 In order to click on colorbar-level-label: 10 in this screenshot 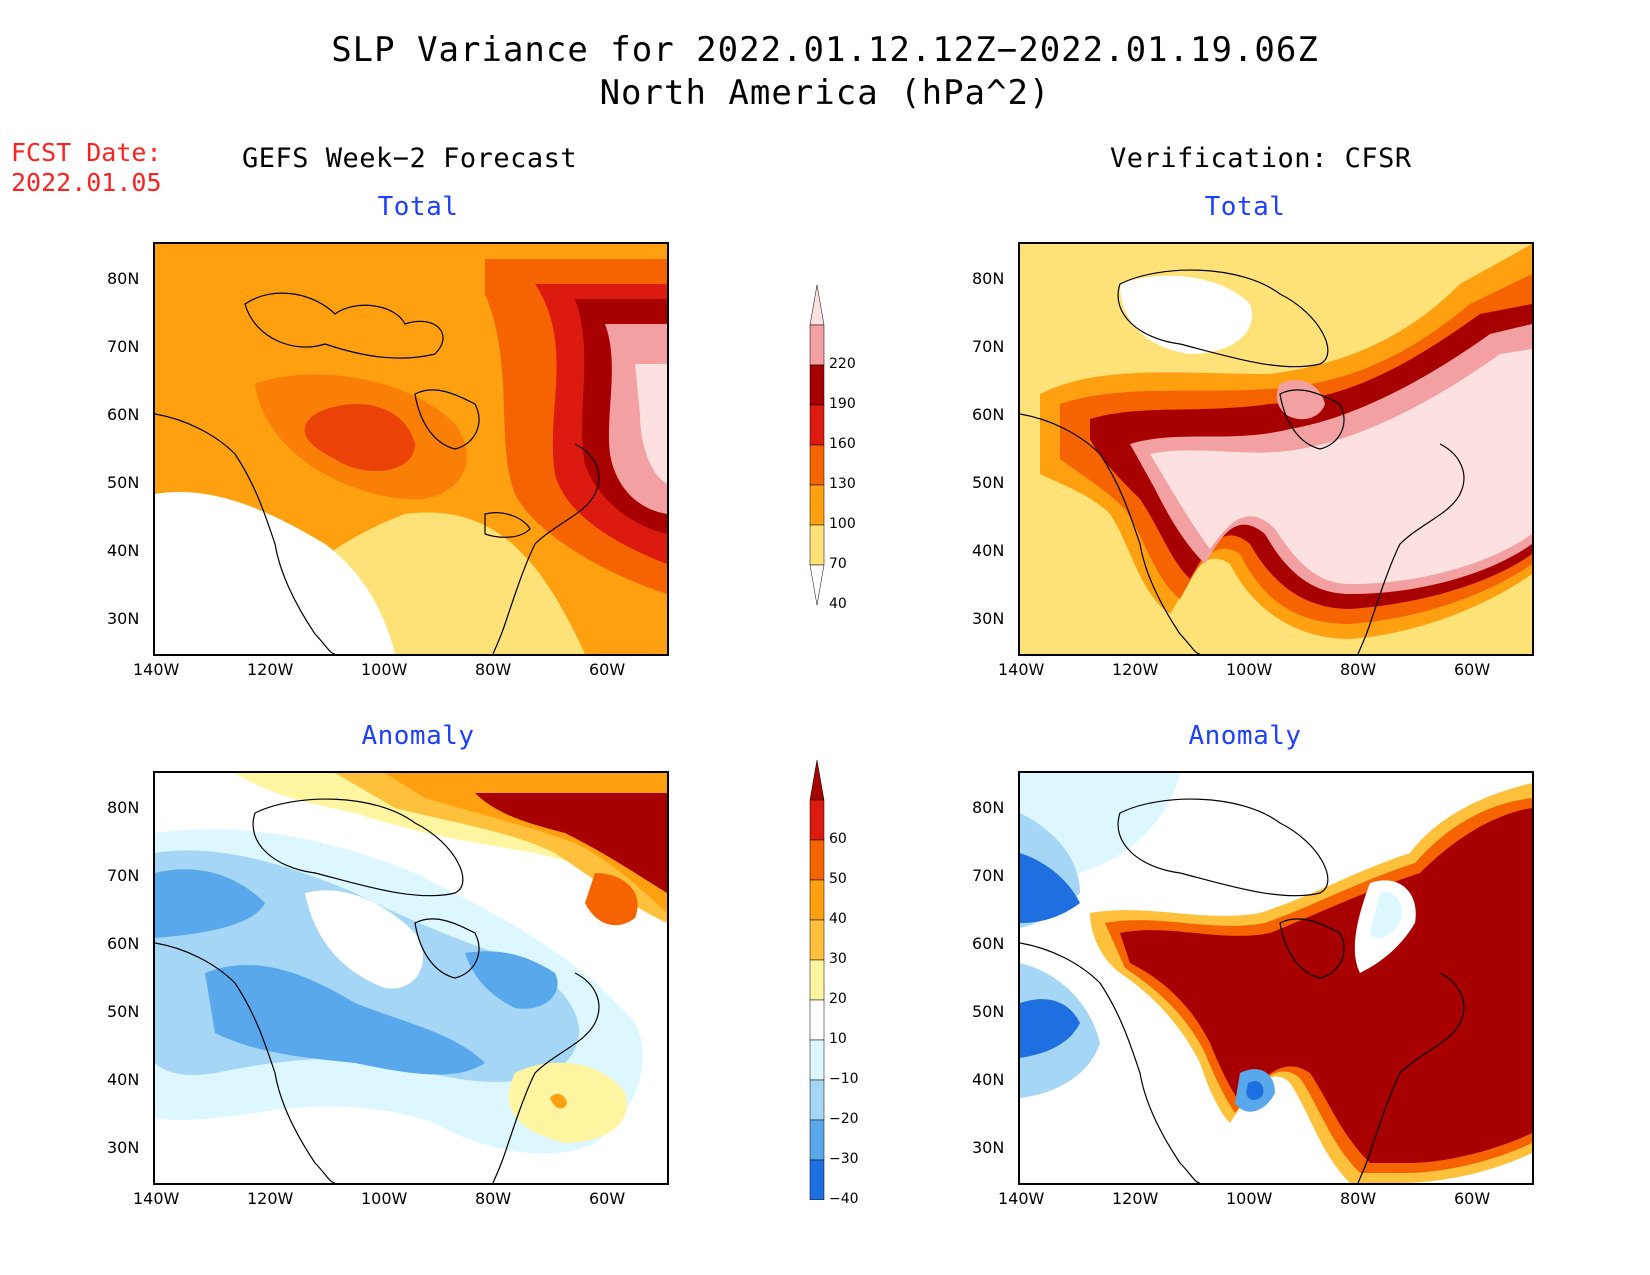, I will do `click(838, 1039)`.